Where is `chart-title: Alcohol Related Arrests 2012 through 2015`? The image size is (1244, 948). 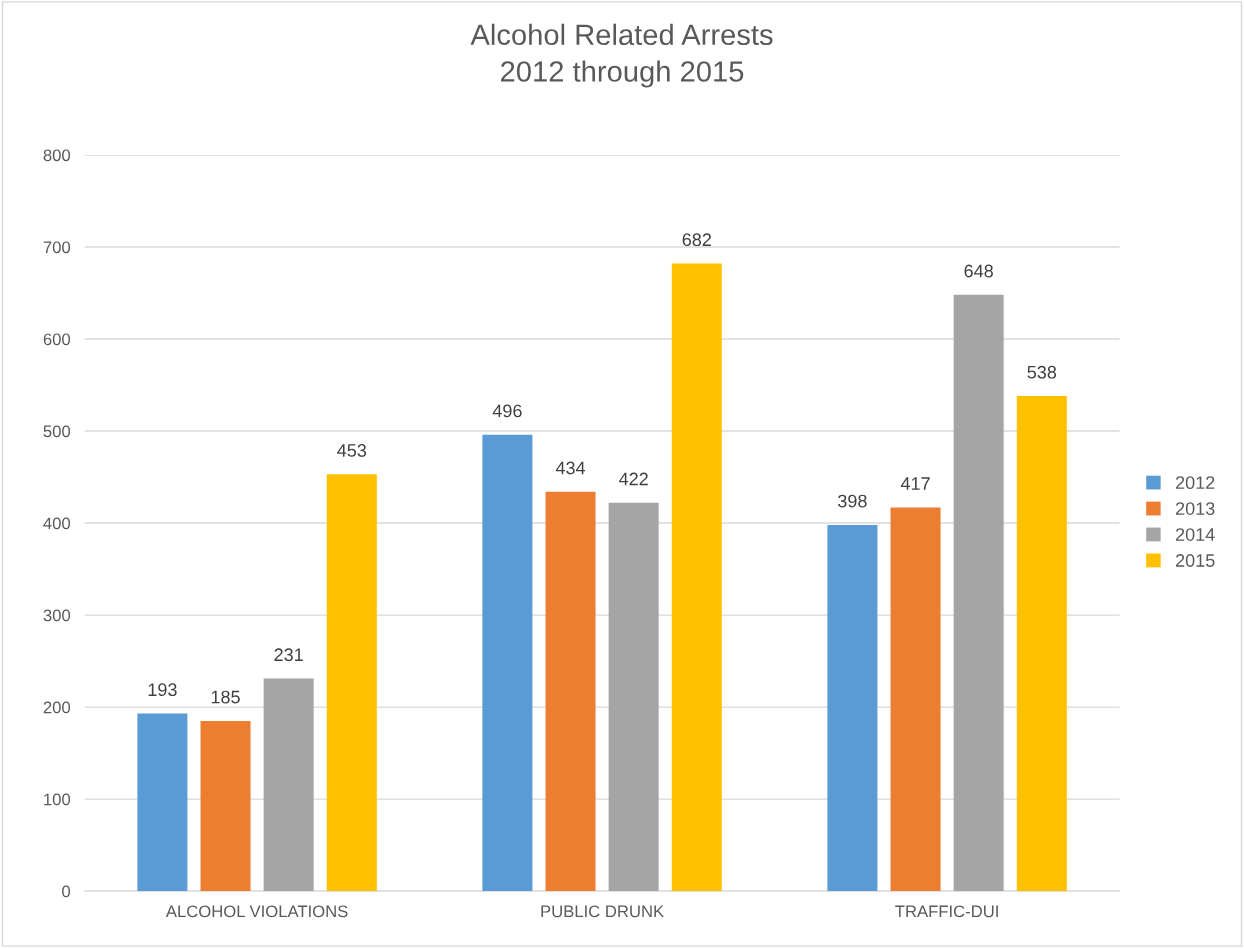 chart-title: Alcohol Related Arrests 2012 through 2015 is located at coordinates (621, 55).